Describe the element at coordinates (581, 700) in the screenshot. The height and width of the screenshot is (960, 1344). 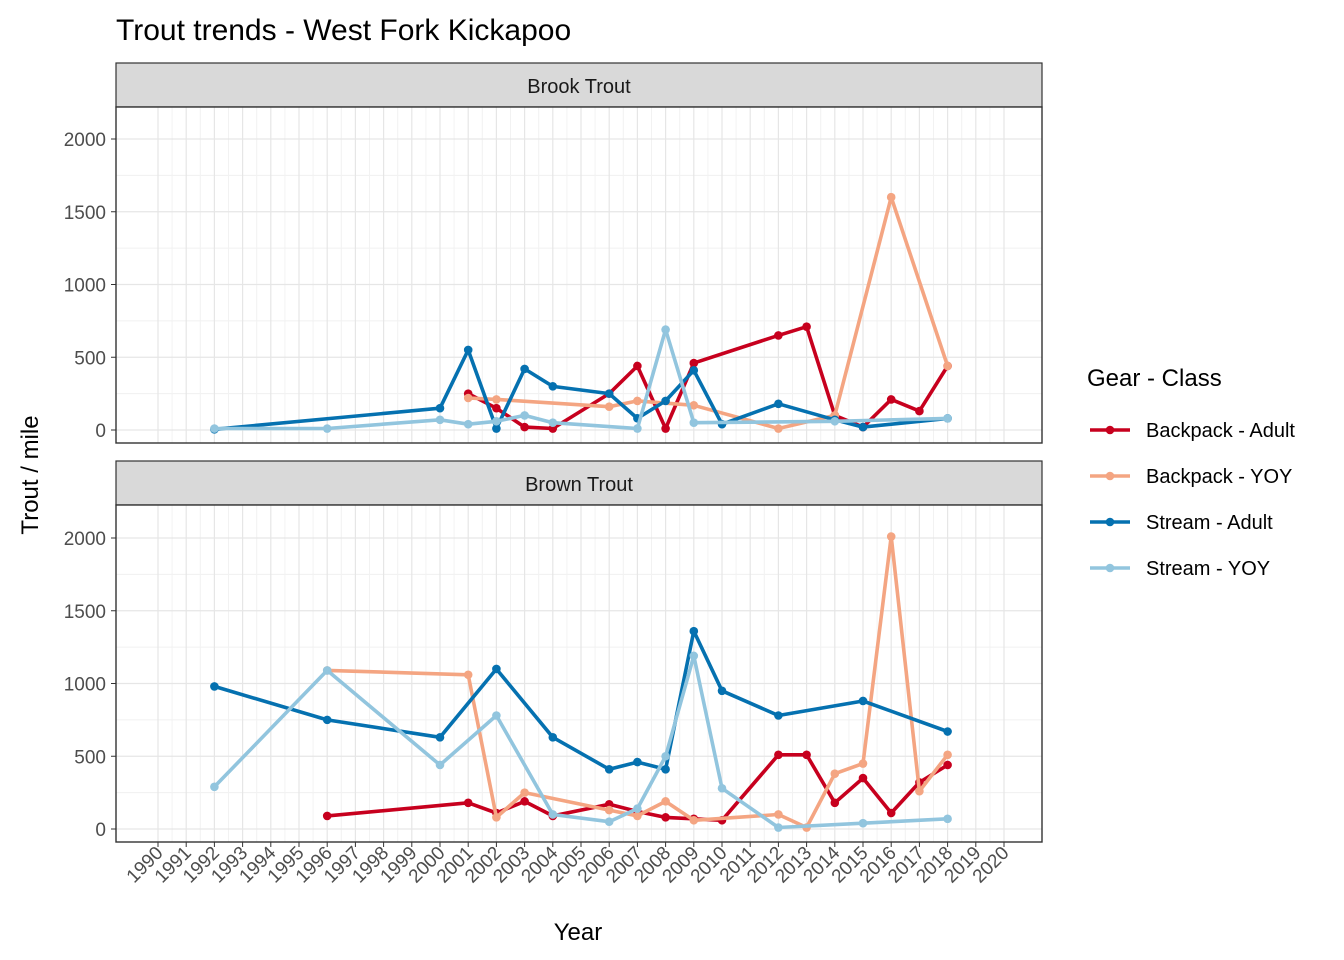
I see `series-stream-adult` at that location.